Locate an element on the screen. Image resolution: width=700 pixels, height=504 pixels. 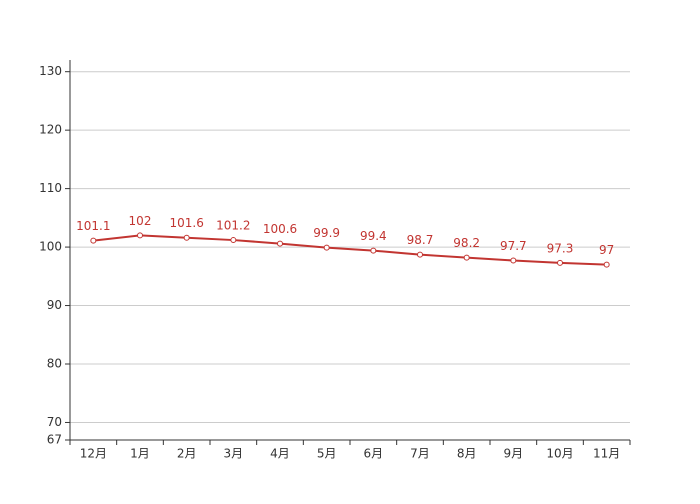
y-tick-label: 120 is located at coordinates (50, 130).